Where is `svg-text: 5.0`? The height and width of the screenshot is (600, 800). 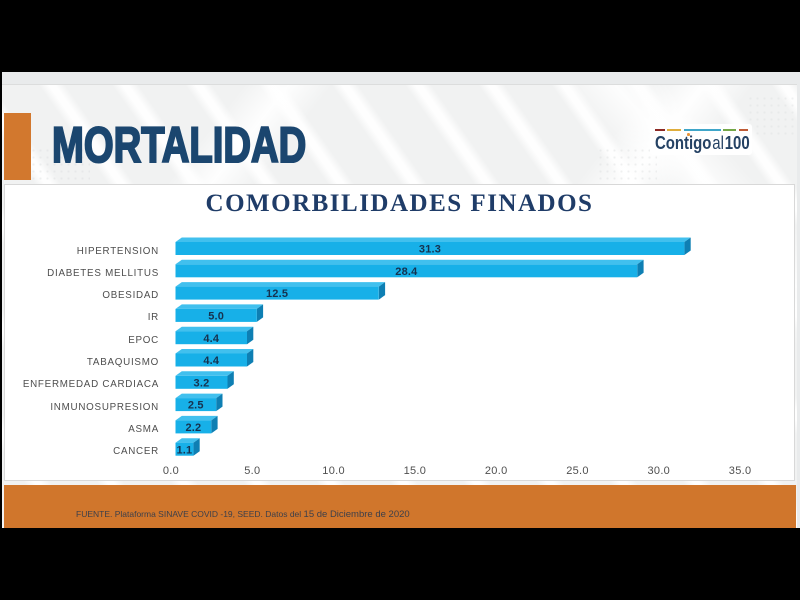 svg-text: 5.0 is located at coordinates (216, 317).